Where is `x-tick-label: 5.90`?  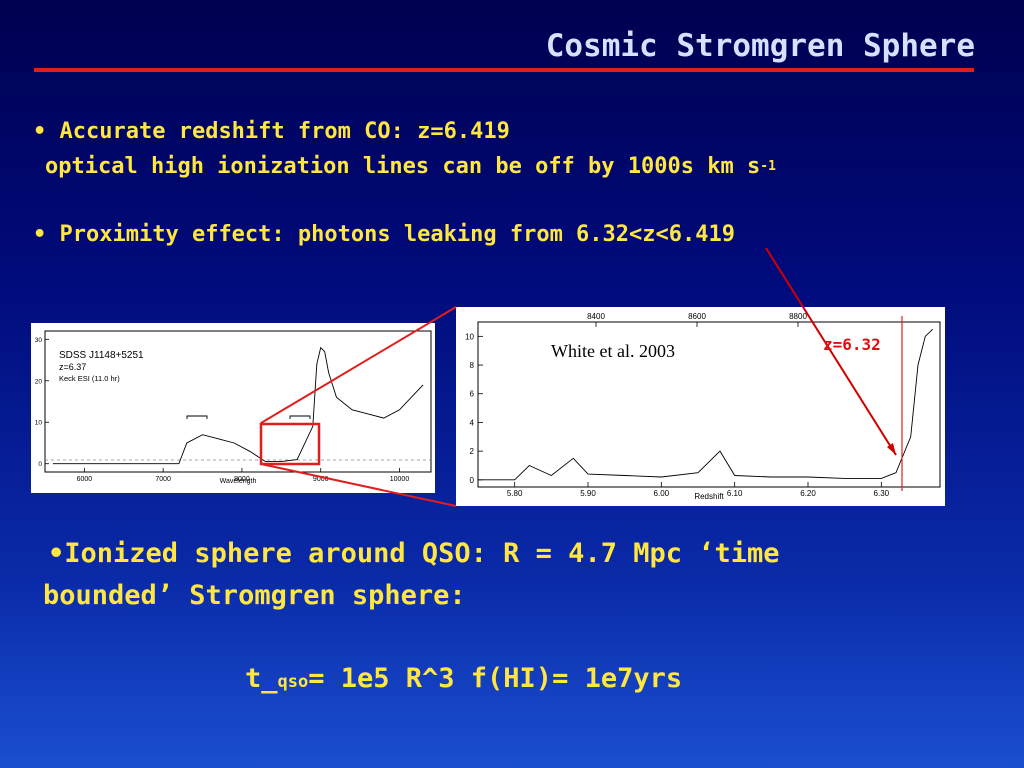
x-tick-label: 5.90 is located at coordinates (588, 493).